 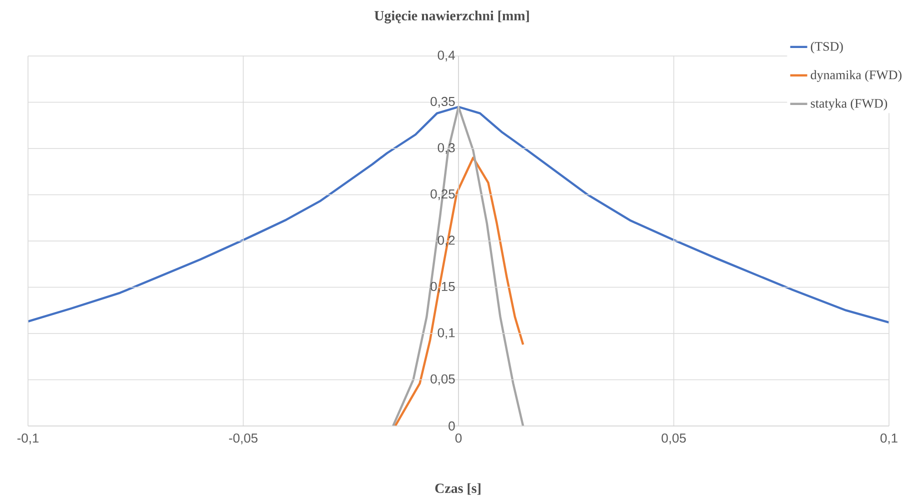 What do you see at coordinates (457, 489) in the screenshot?
I see `x-axis-title: Czas [s]` at bounding box center [457, 489].